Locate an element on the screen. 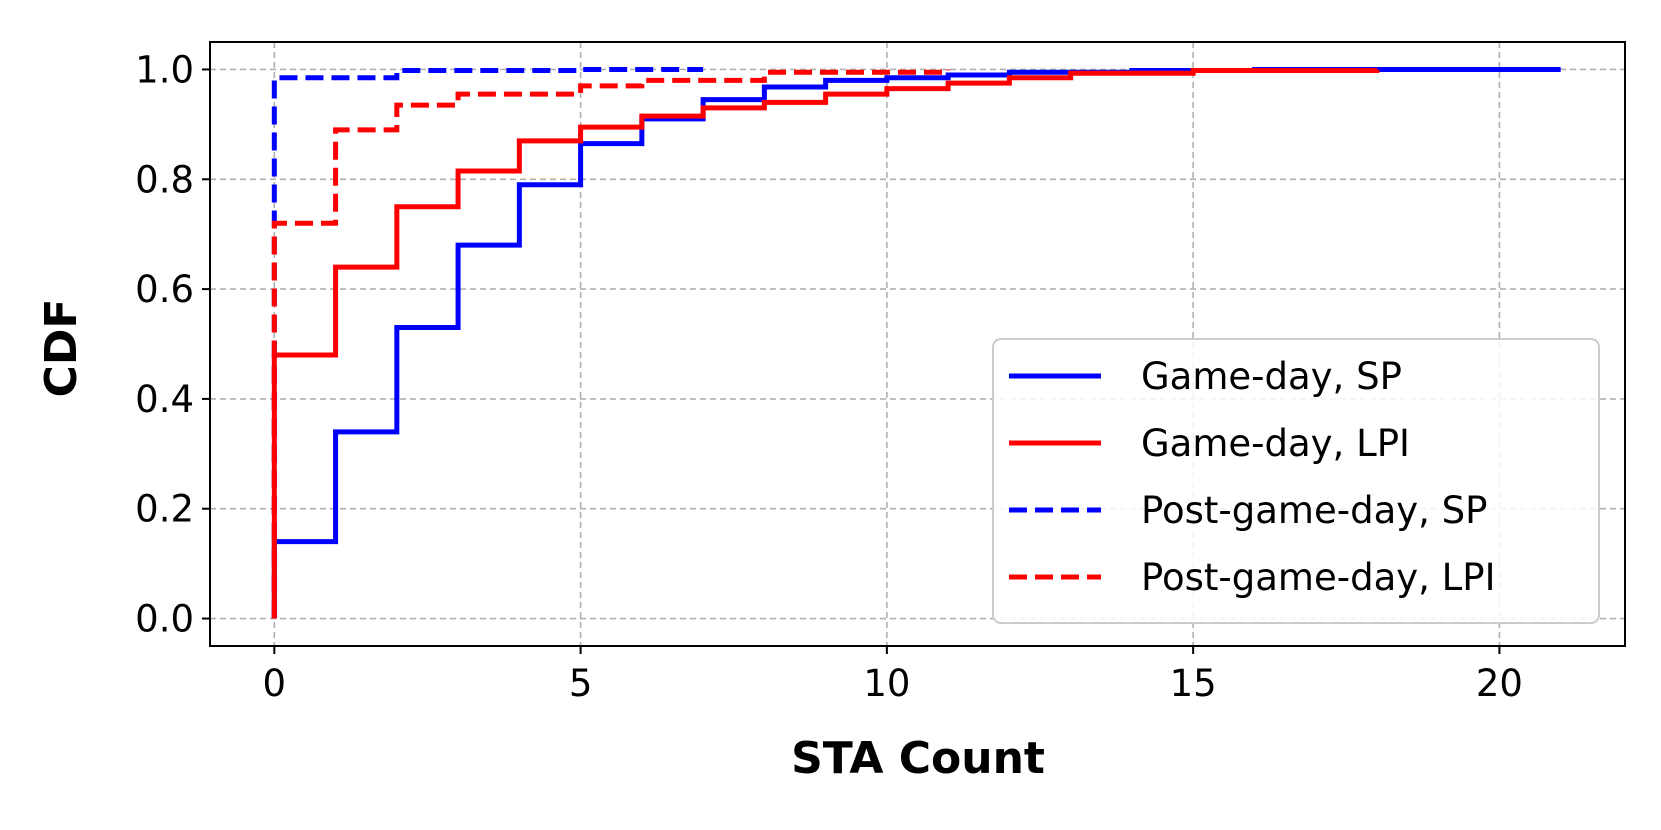 This screenshot has width=1661, height=830. x-tick-label: 5 is located at coordinates (581, 683).